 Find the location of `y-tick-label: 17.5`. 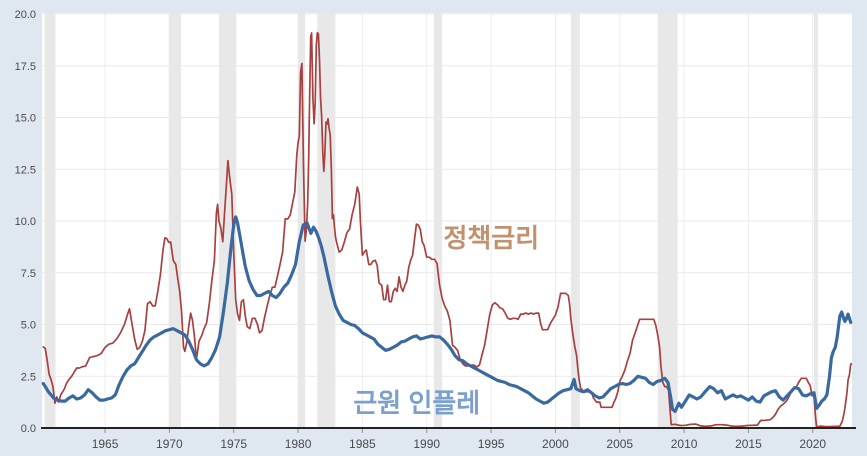

y-tick-label: 17.5 is located at coordinates (25, 67).